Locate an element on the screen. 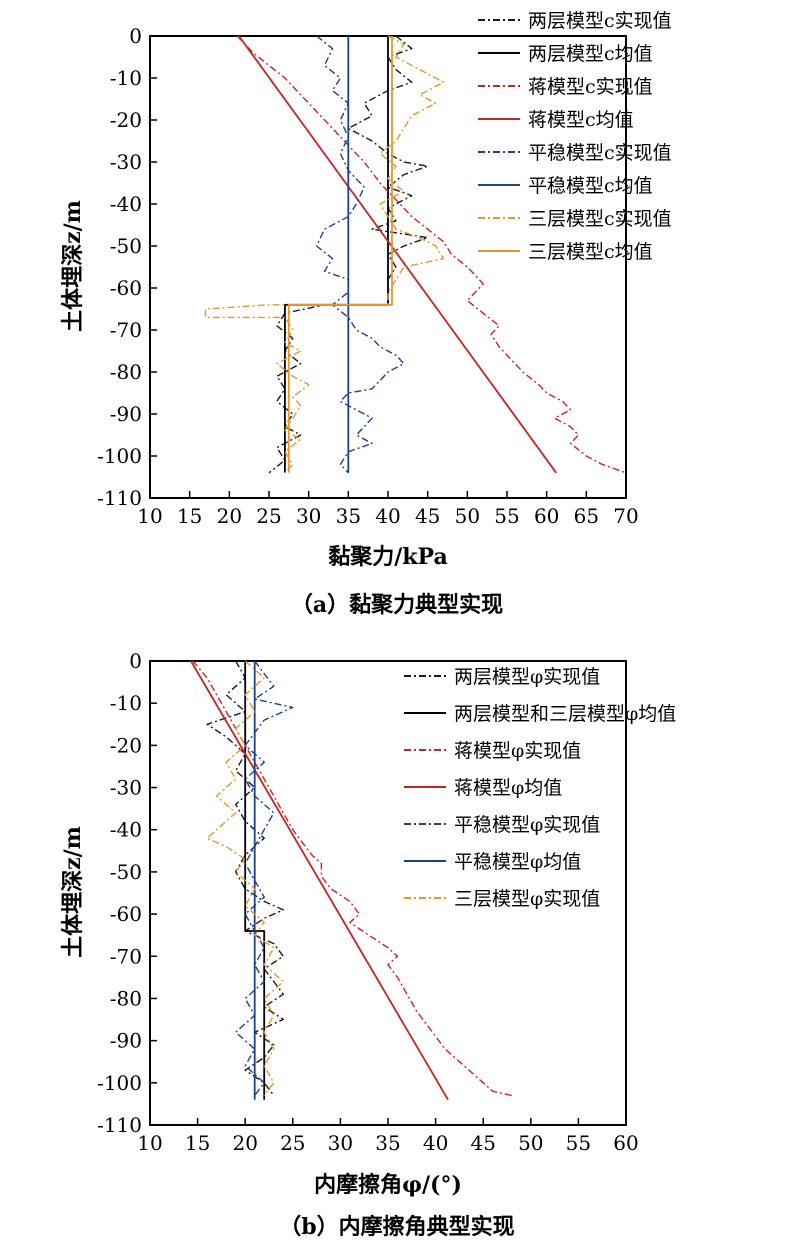 The image size is (794, 1248). panel-a-caption: （a）黏聚力典型实现 is located at coordinates (397, 605).